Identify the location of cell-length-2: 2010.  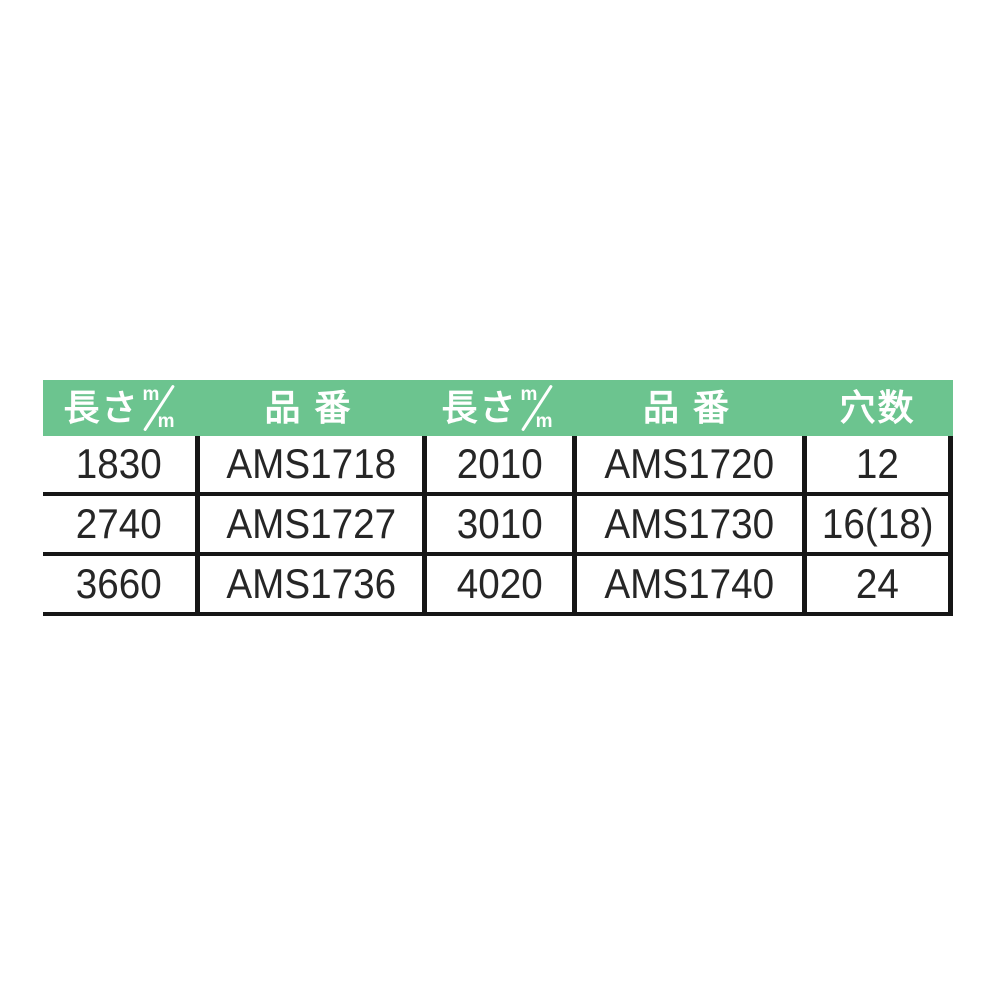
(497, 464).